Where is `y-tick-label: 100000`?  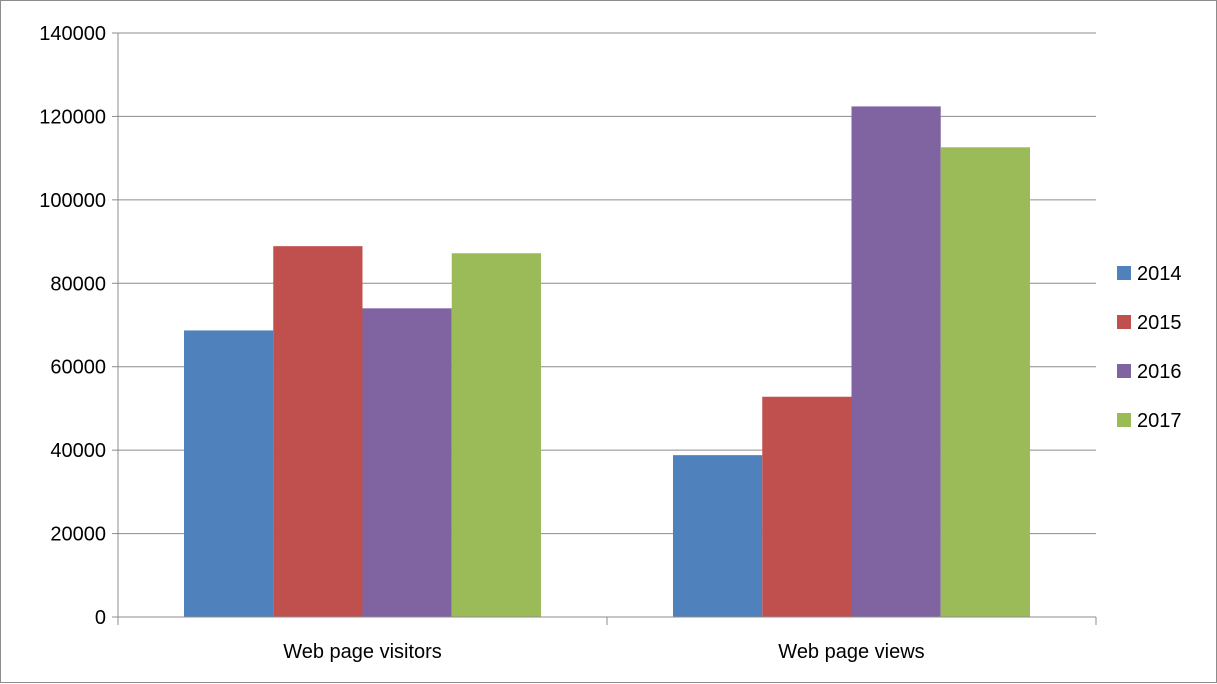 y-tick-label: 100000 is located at coordinates (72, 201).